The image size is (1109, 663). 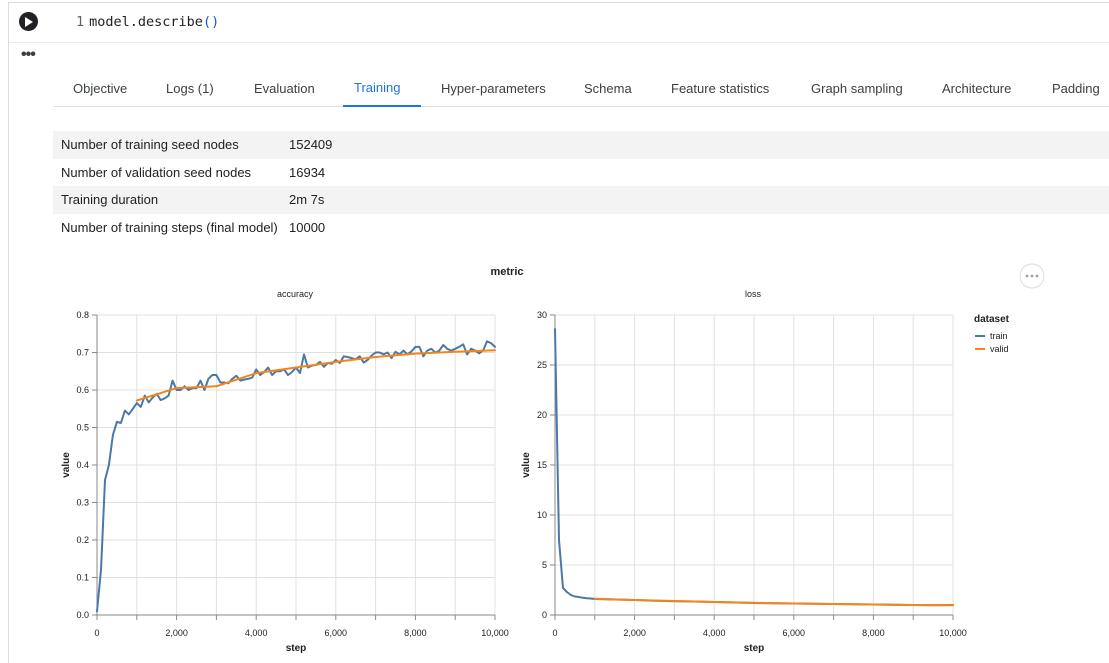 What do you see at coordinates (542, 315) in the screenshot?
I see `y-tick-label: 30` at bounding box center [542, 315].